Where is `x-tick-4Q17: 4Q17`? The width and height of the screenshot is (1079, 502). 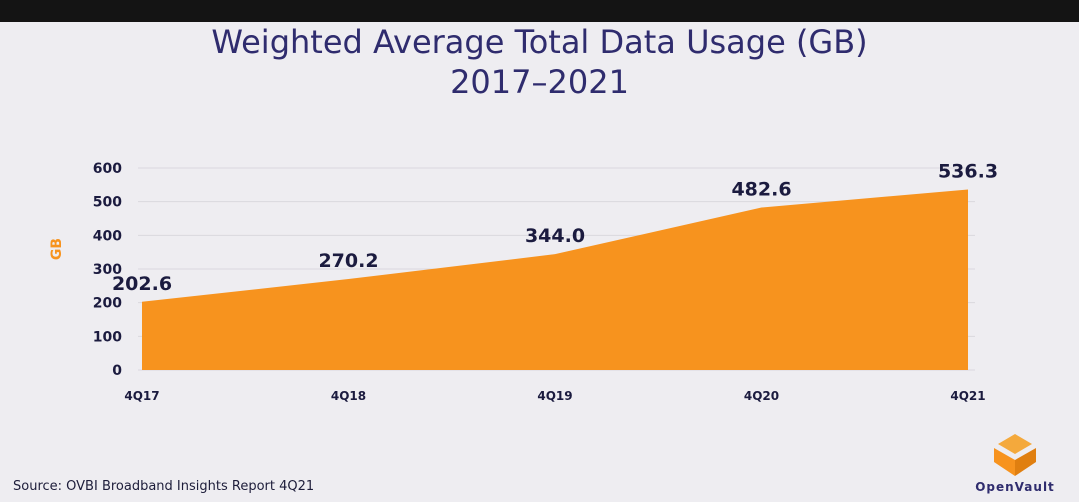
x-tick-4Q17: 4Q17 is located at coordinates (141, 396).